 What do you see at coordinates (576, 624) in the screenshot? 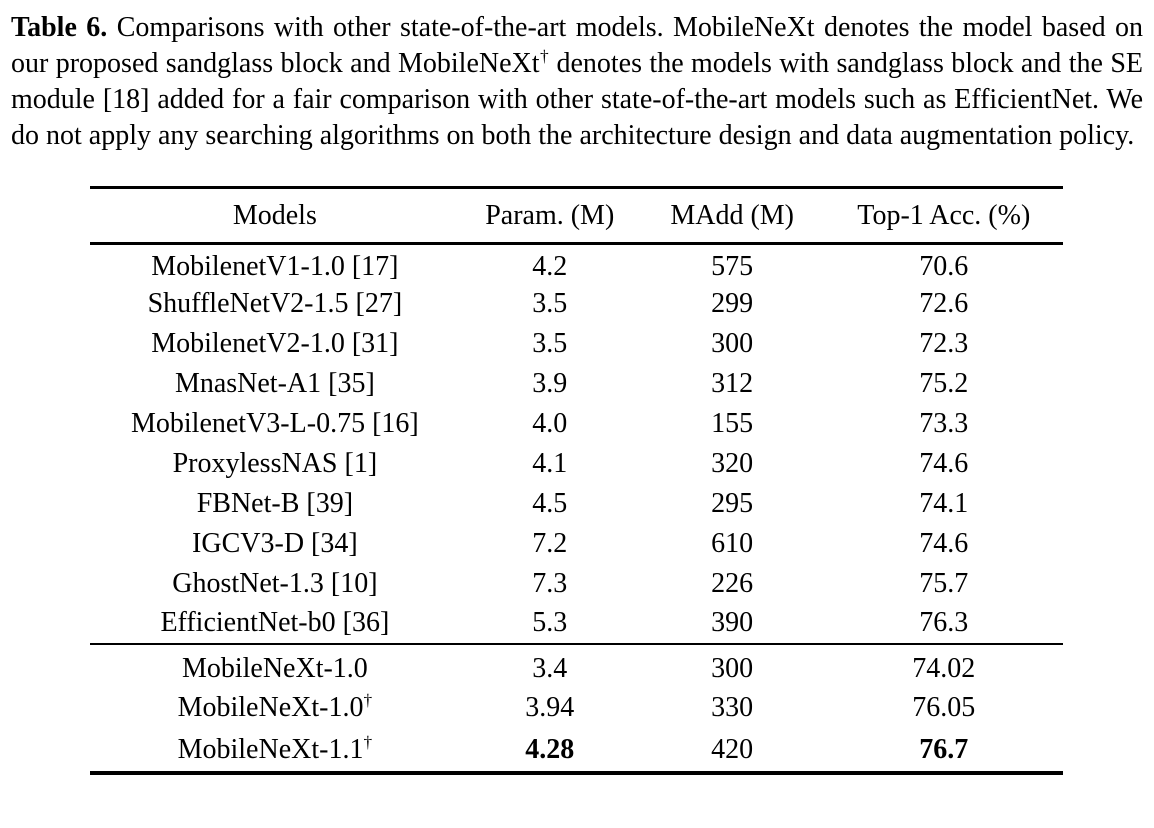
I see `table-row: EfficientNet-b0 [36] 5.3 390 76.3` at bounding box center [576, 624].